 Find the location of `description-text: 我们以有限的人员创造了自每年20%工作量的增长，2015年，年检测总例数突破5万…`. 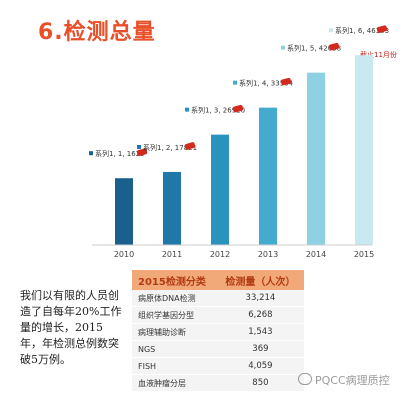

description-text: 我们以有限的人员创造了自每年20%工作量的增长，2015年，年检测总例数突破5万… is located at coordinates (71, 327).